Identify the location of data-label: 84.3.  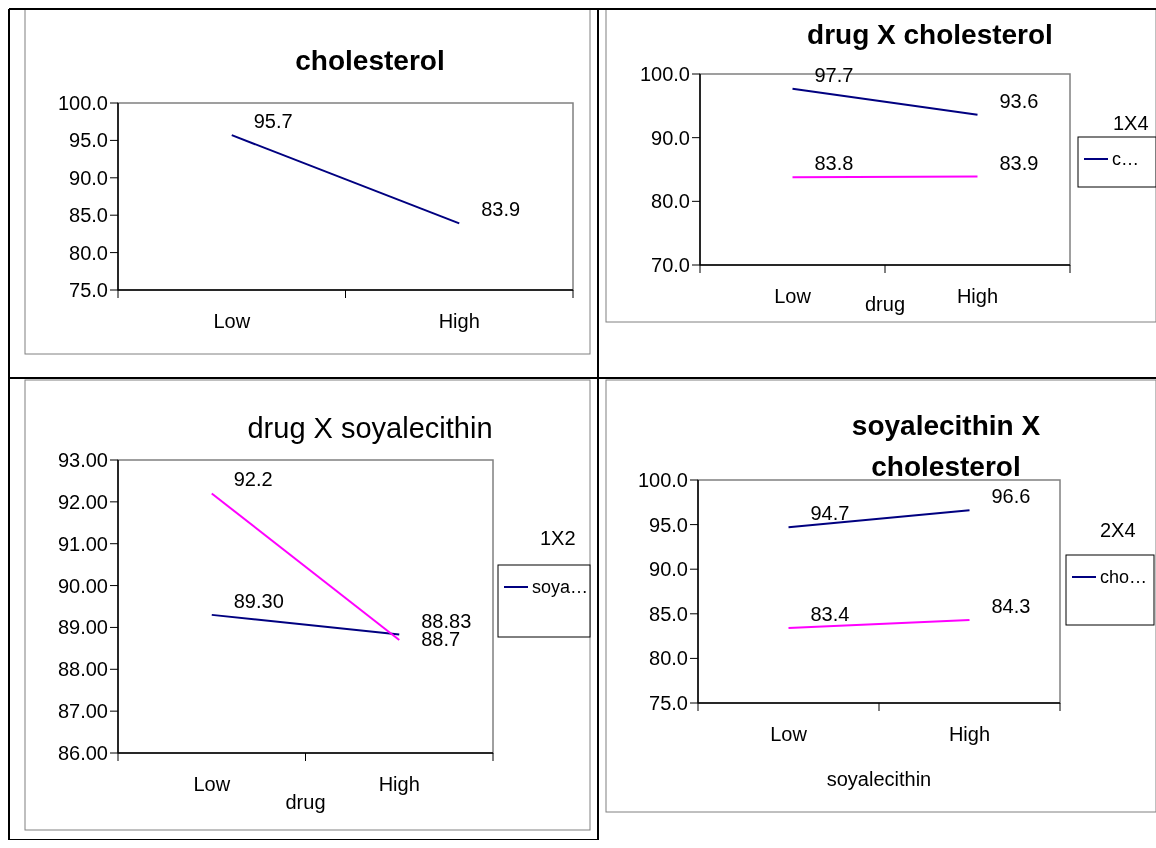
(1011, 606).